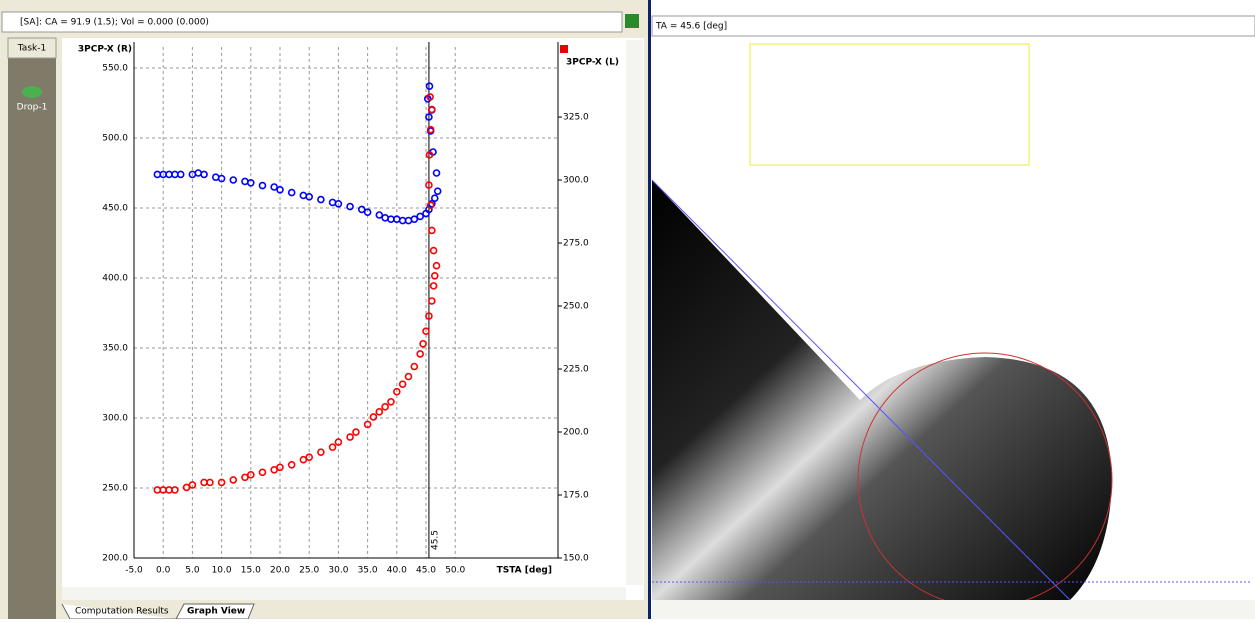 This screenshot has width=1255, height=623. What do you see at coordinates (576, 118) in the screenshot?
I see `y2-tick-label: 325.0` at bounding box center [576, 118].